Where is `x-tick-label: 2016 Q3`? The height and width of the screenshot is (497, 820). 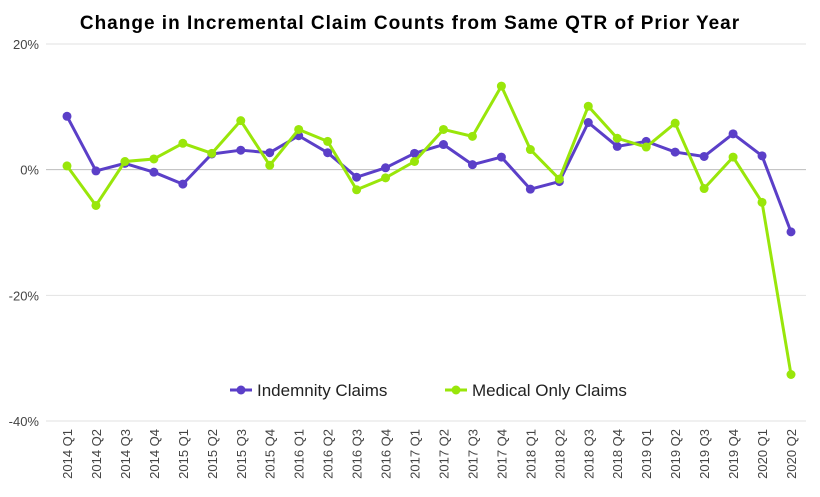 x-tick-label: 2016 Q3 is located at coordinates (357, 454).